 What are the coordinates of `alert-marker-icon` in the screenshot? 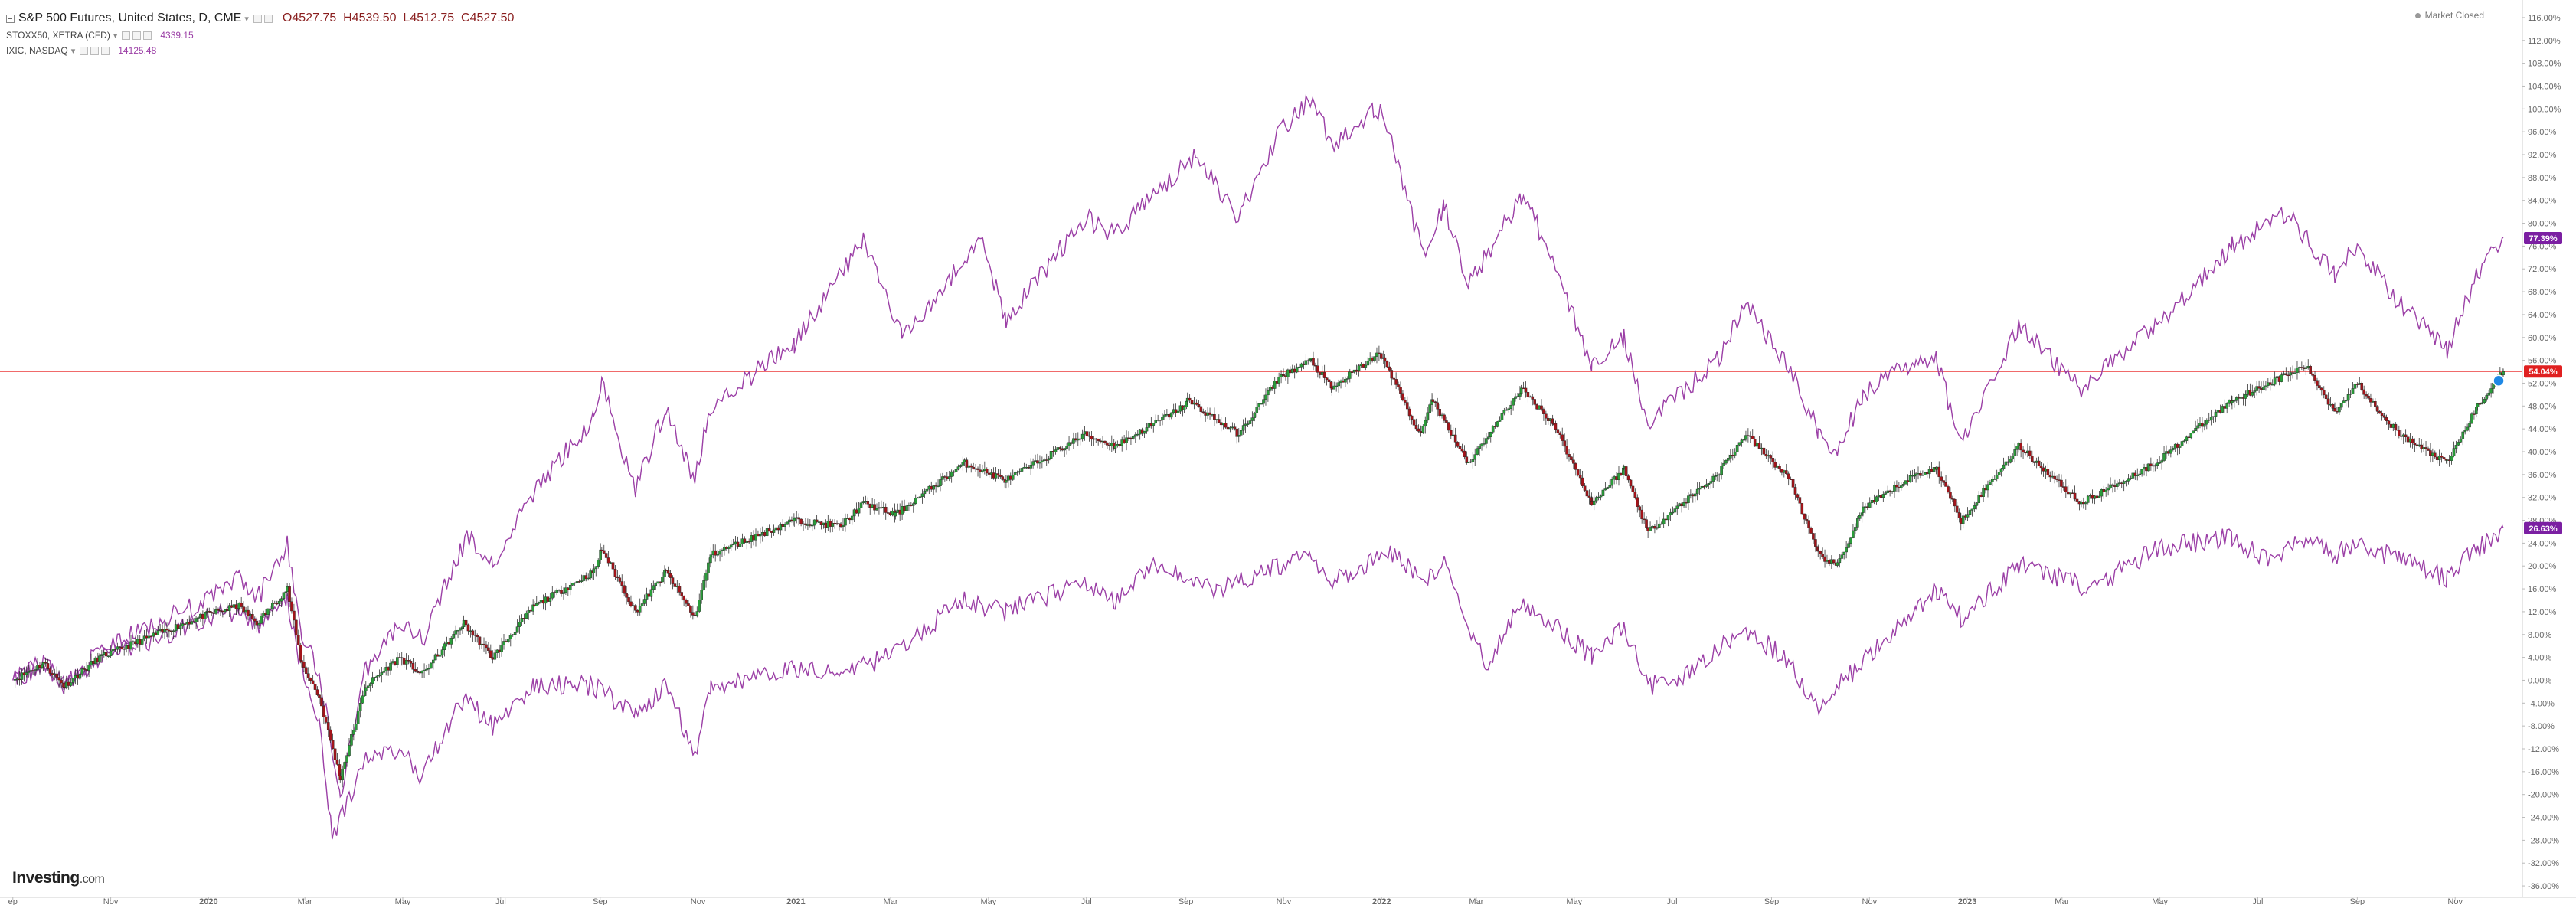 It's located at (2499, 380).